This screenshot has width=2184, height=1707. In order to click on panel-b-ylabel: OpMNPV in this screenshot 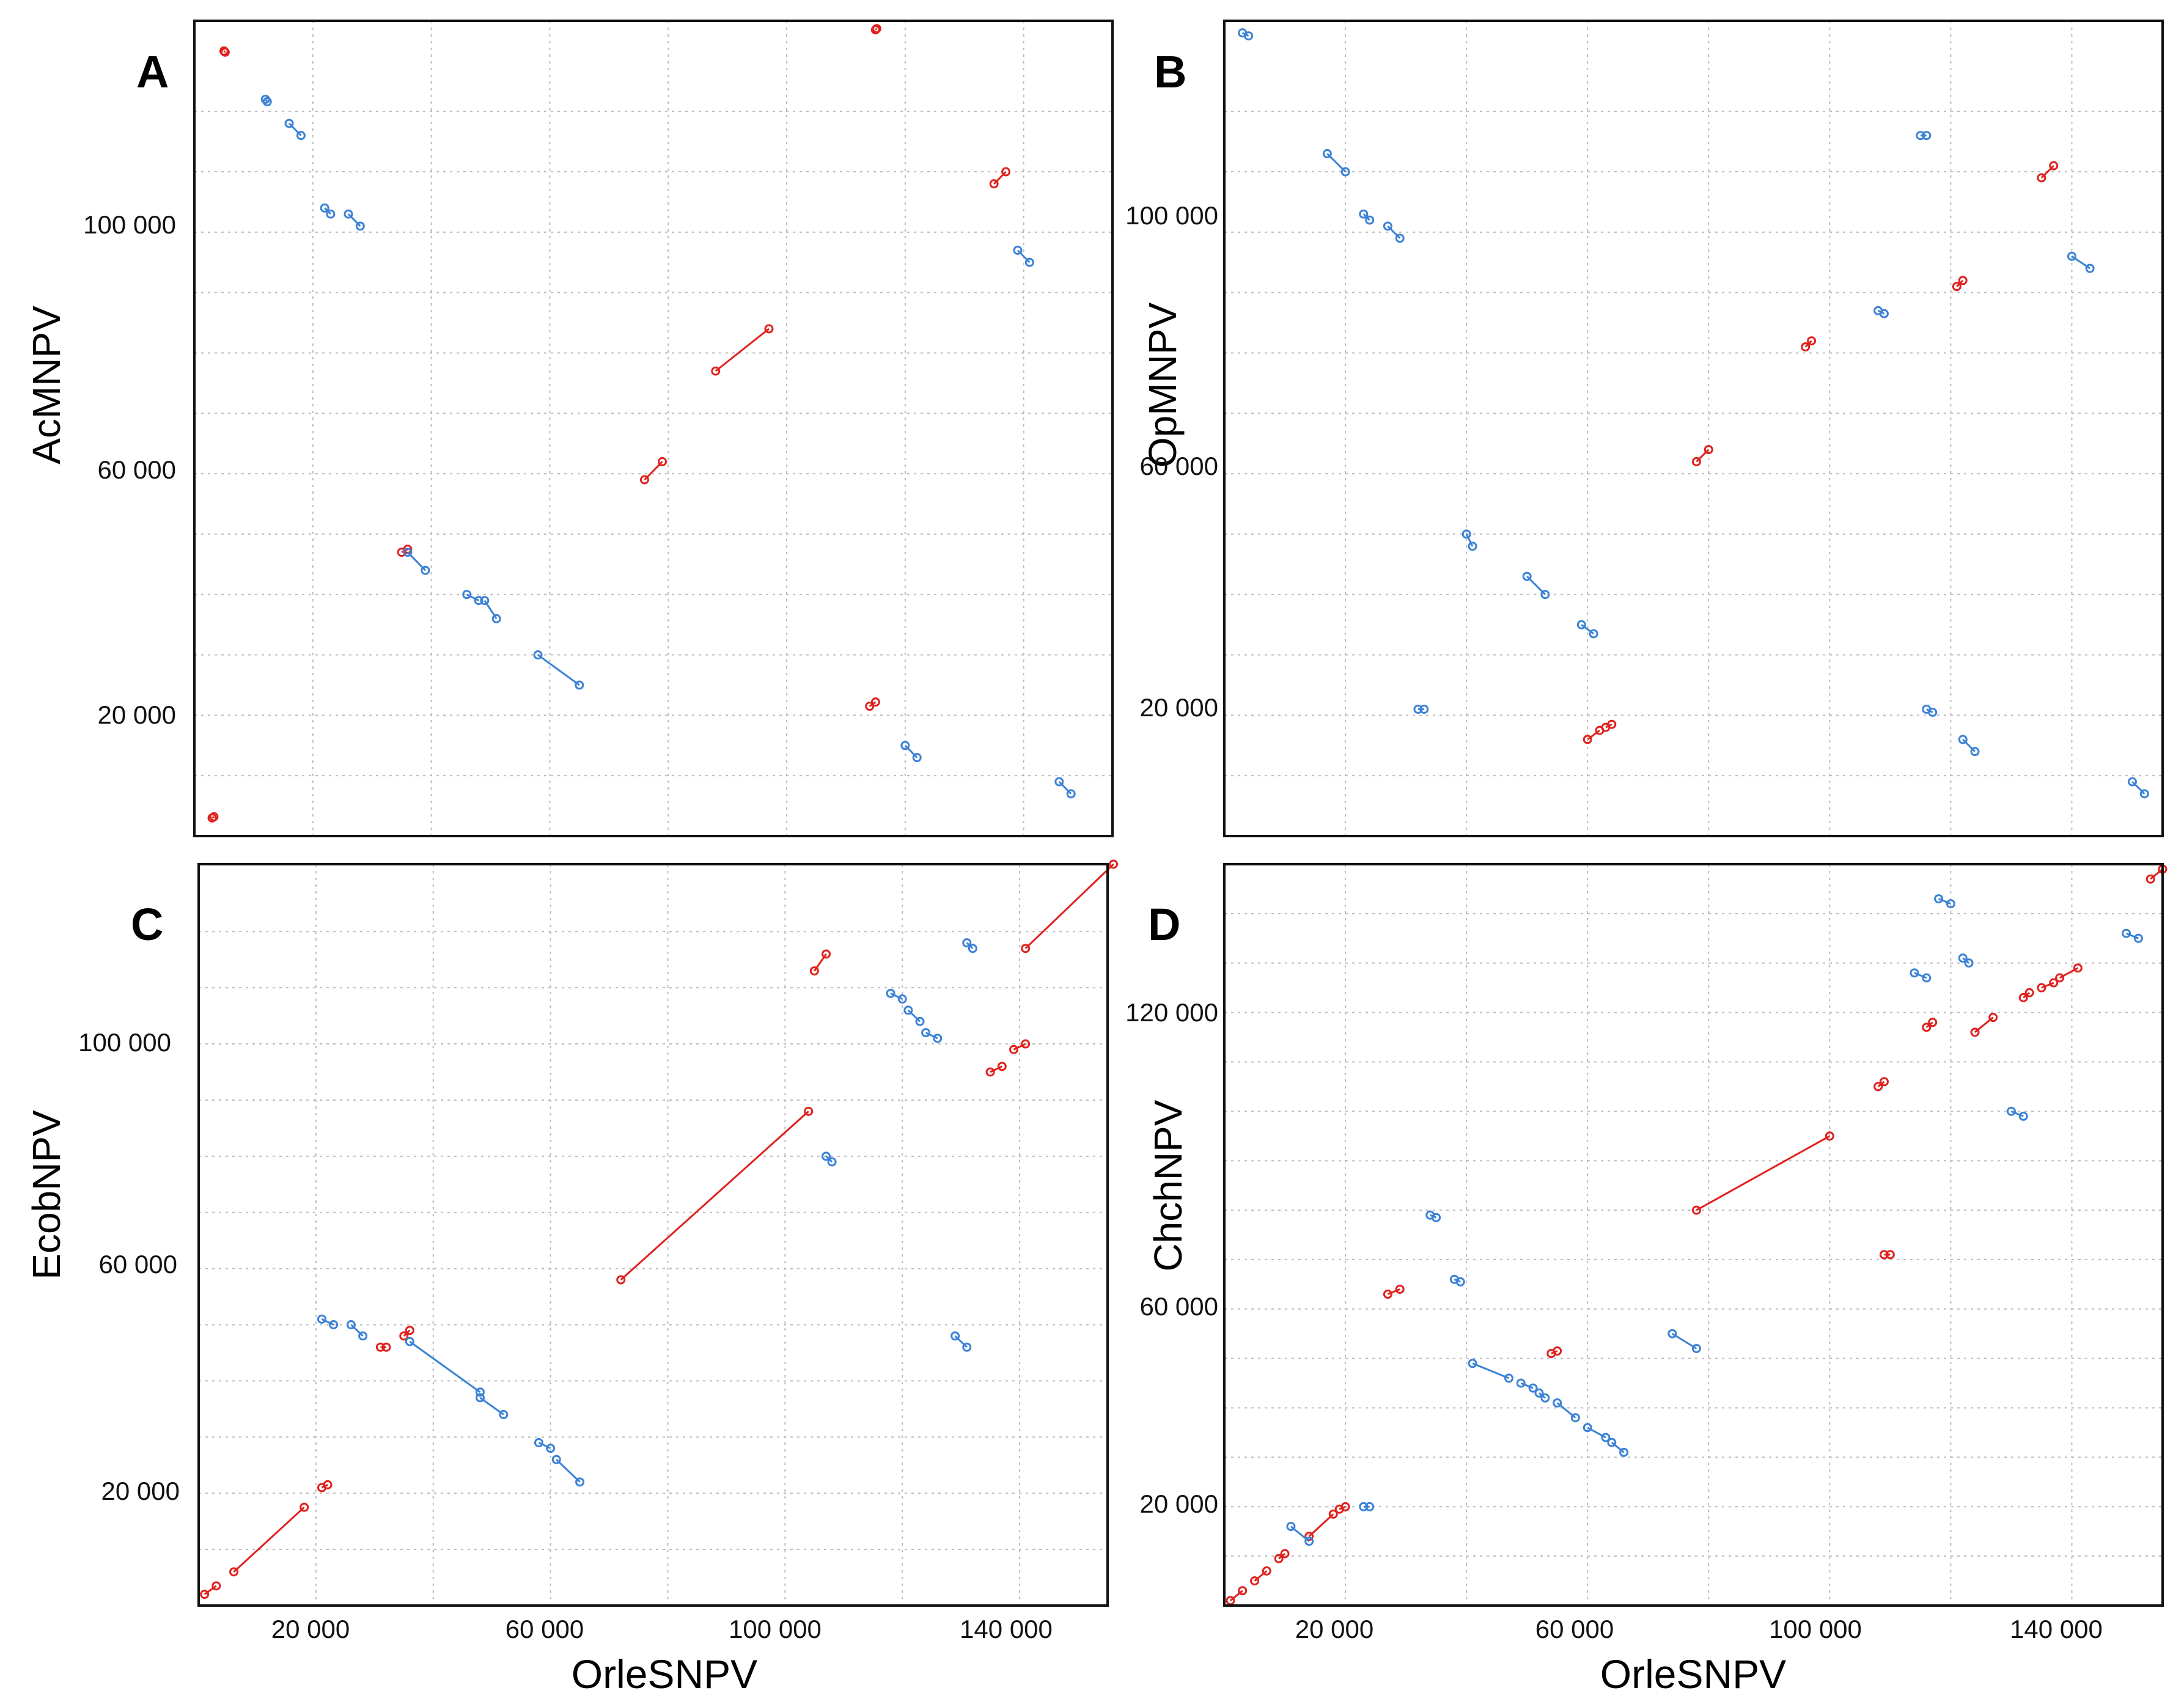, I will do `click(1163, 386)`.